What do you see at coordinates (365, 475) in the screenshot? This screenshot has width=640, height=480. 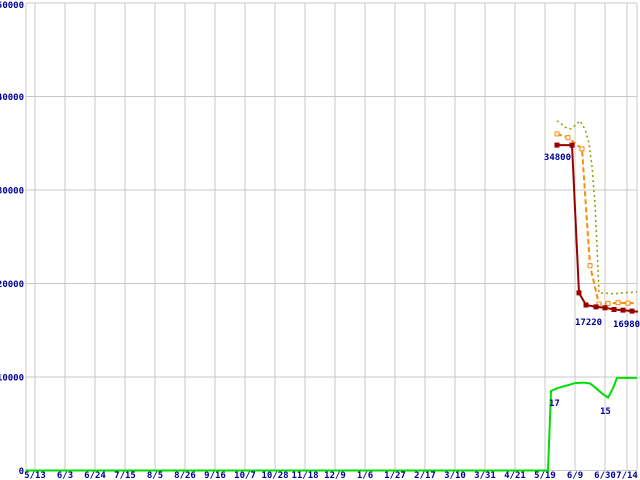 I see `x-tick-label: 1/6` at bounding box center [365, 475].